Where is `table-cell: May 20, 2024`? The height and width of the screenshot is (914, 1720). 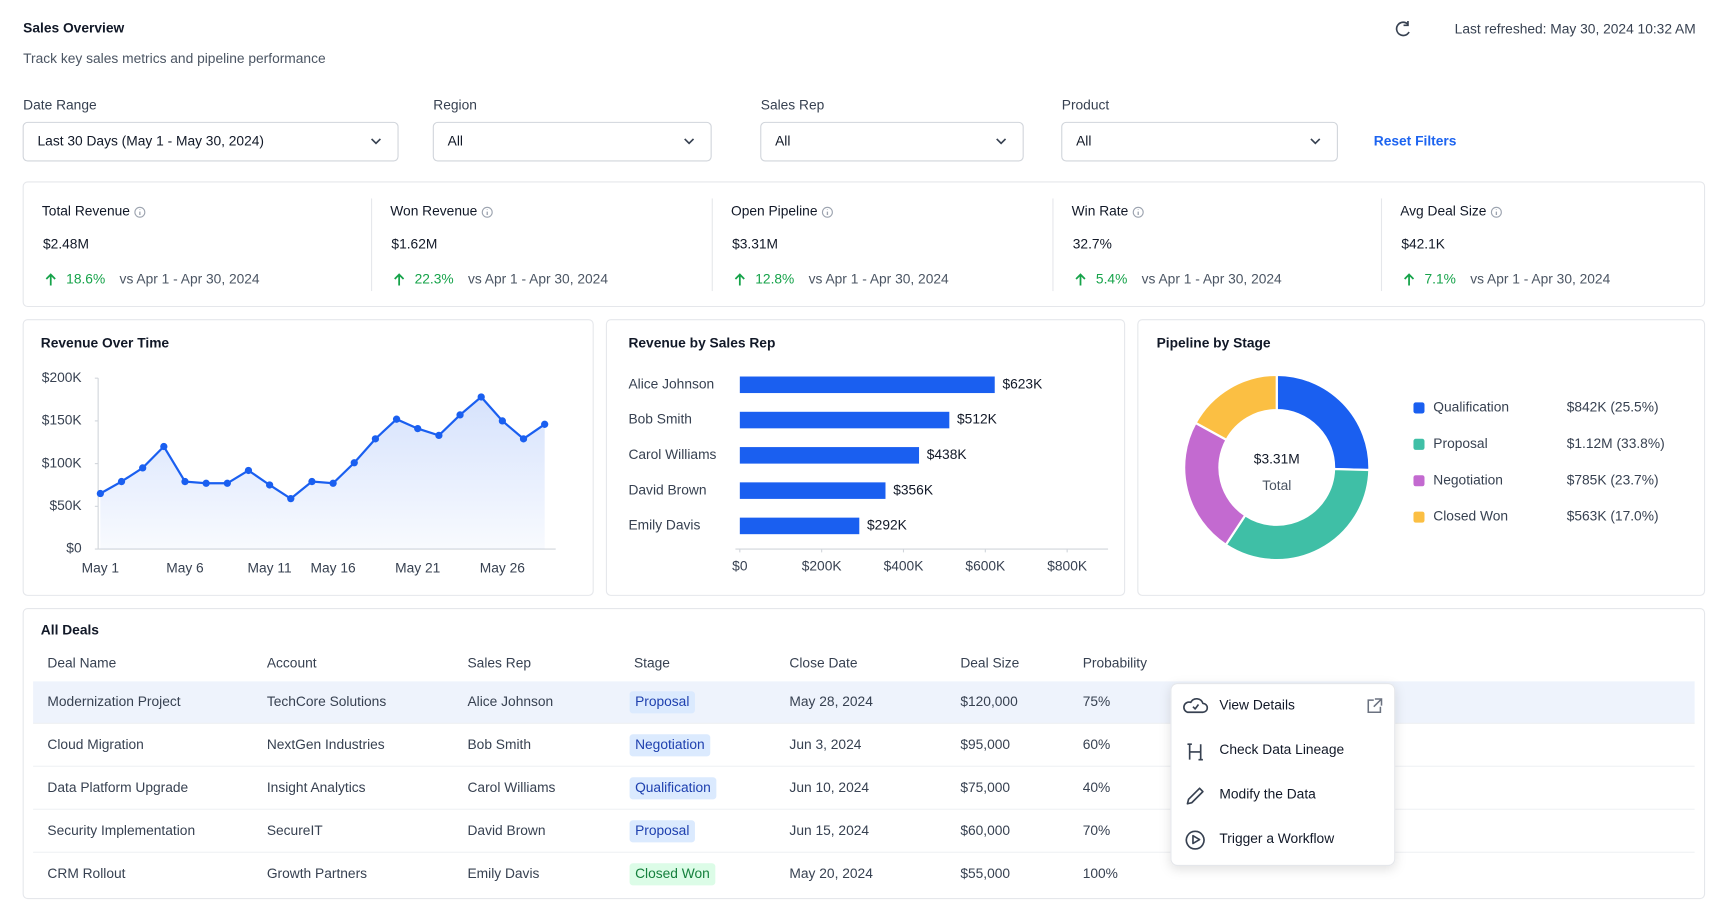 table-cell: May 20, 2024 is located at coordinates (831, 873).